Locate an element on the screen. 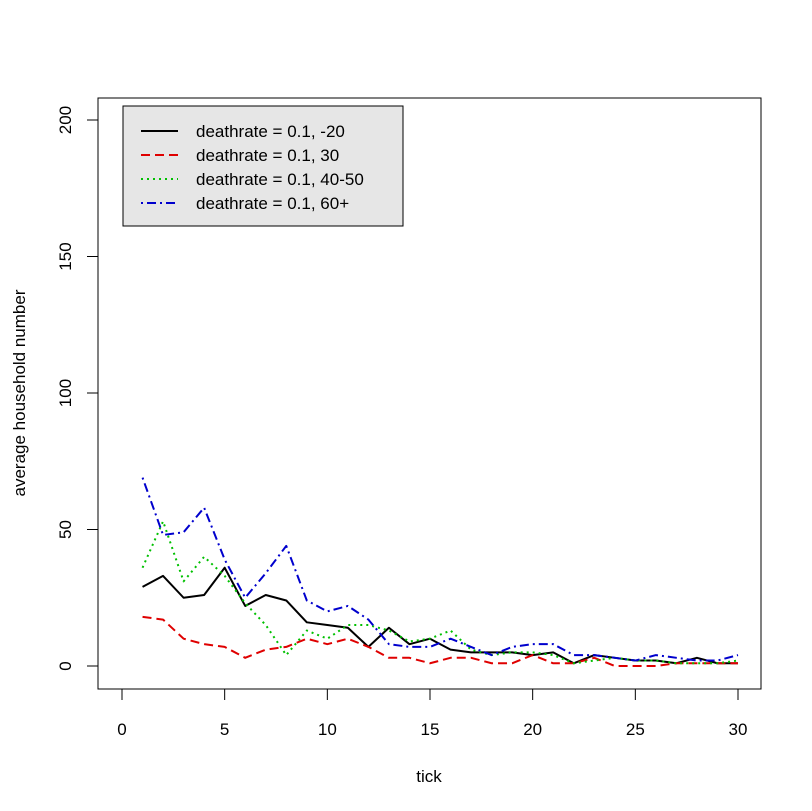 This screenshot has width=812, height=811. x-tick-label: 5 is located at coordinates (224, 729).